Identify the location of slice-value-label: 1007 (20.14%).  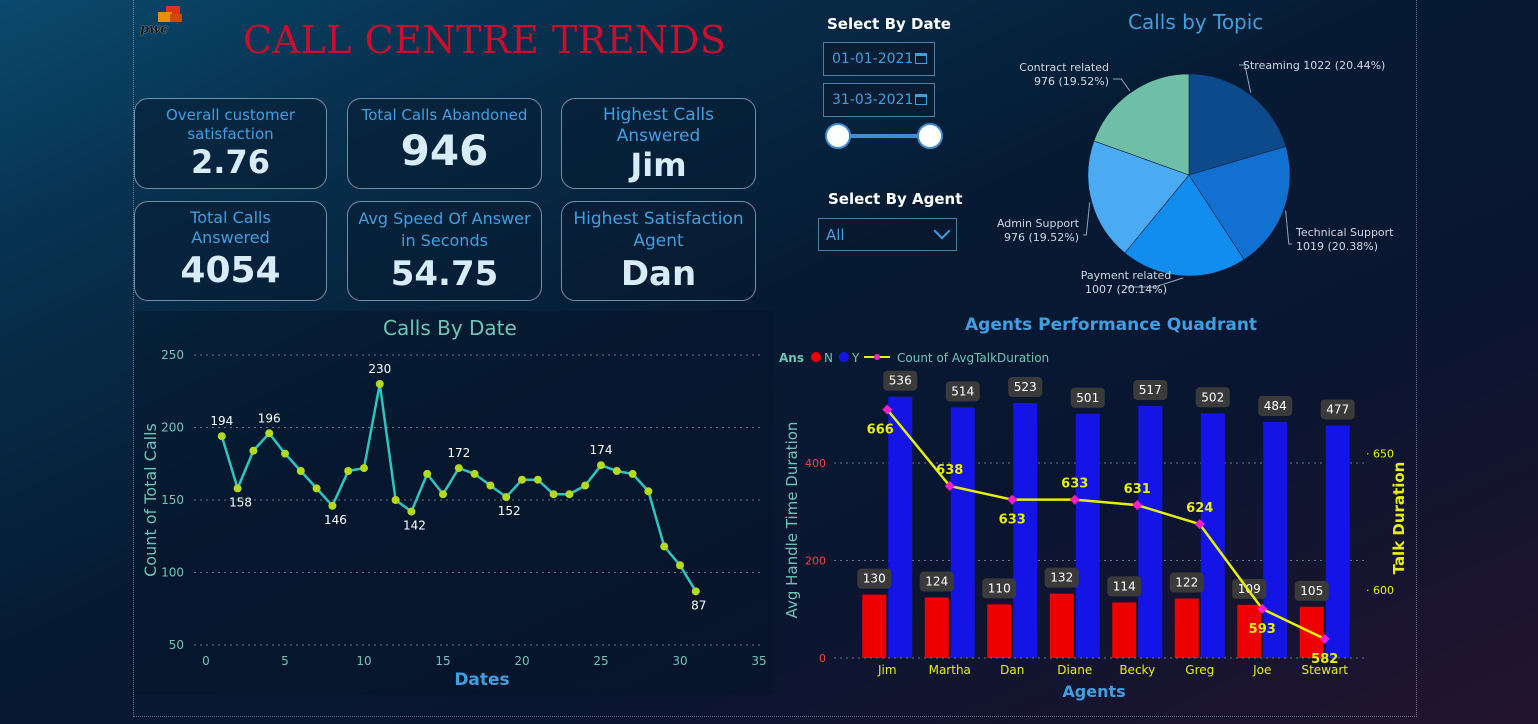
(1126, 289).